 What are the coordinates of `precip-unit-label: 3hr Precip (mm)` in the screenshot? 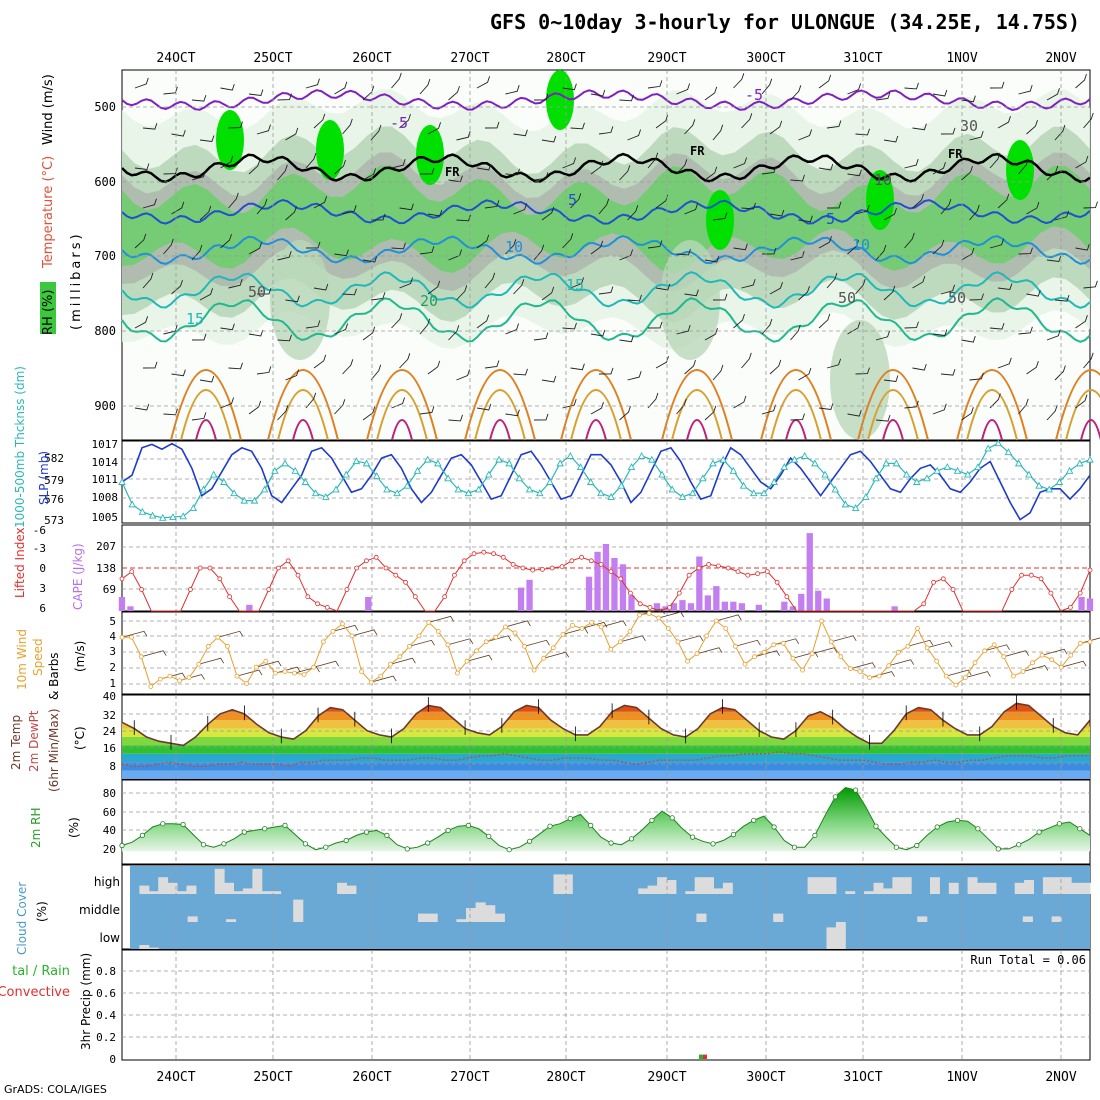 It's located at (86, 1001).